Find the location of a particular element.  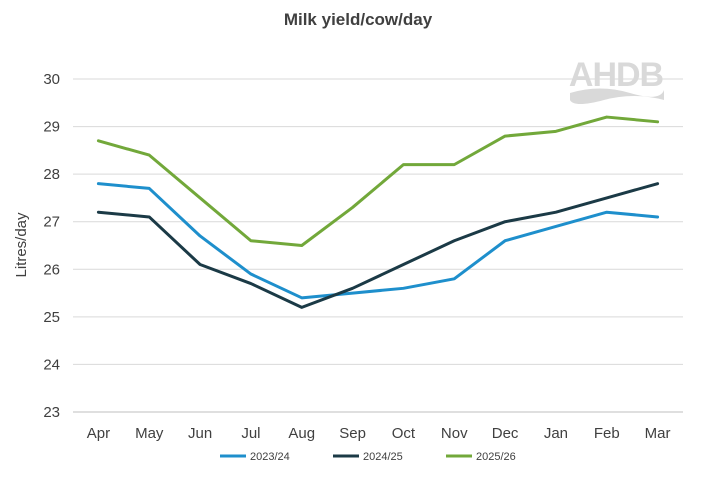

x-tick-label-oct: Oct is located at coordinates (404, 433).